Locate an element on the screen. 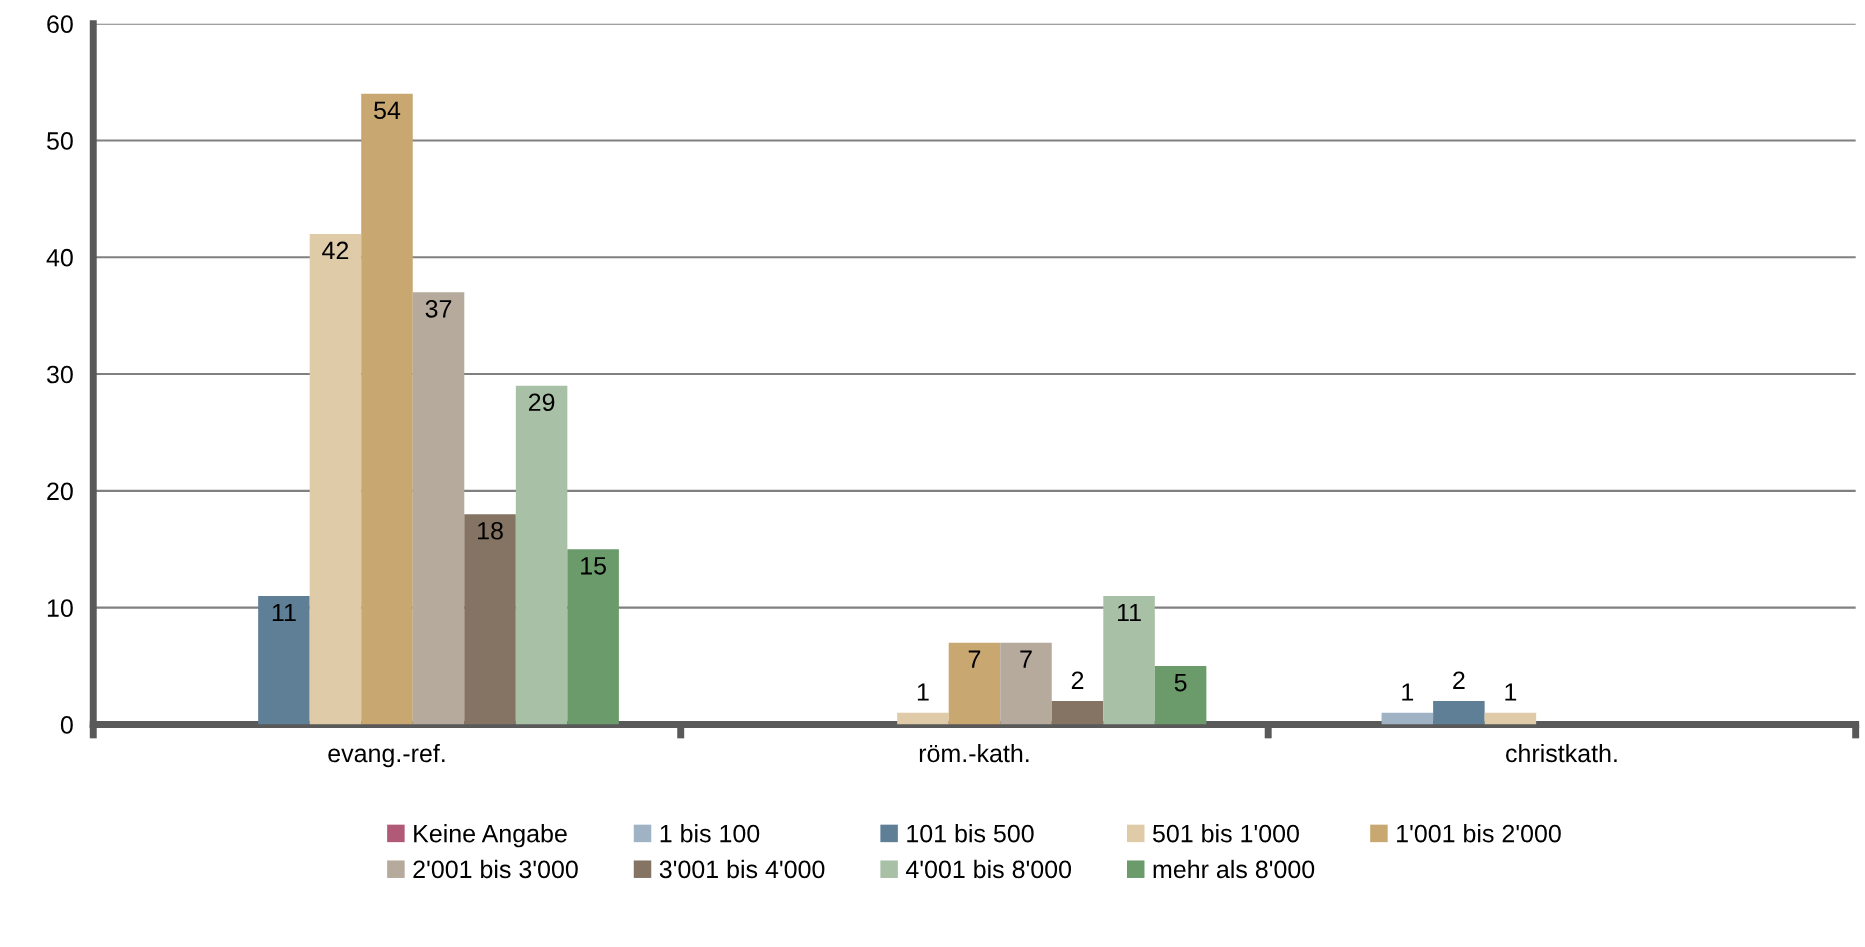  legend-label: 3'001 bis 4'000 is located at coordinates (742, 869).